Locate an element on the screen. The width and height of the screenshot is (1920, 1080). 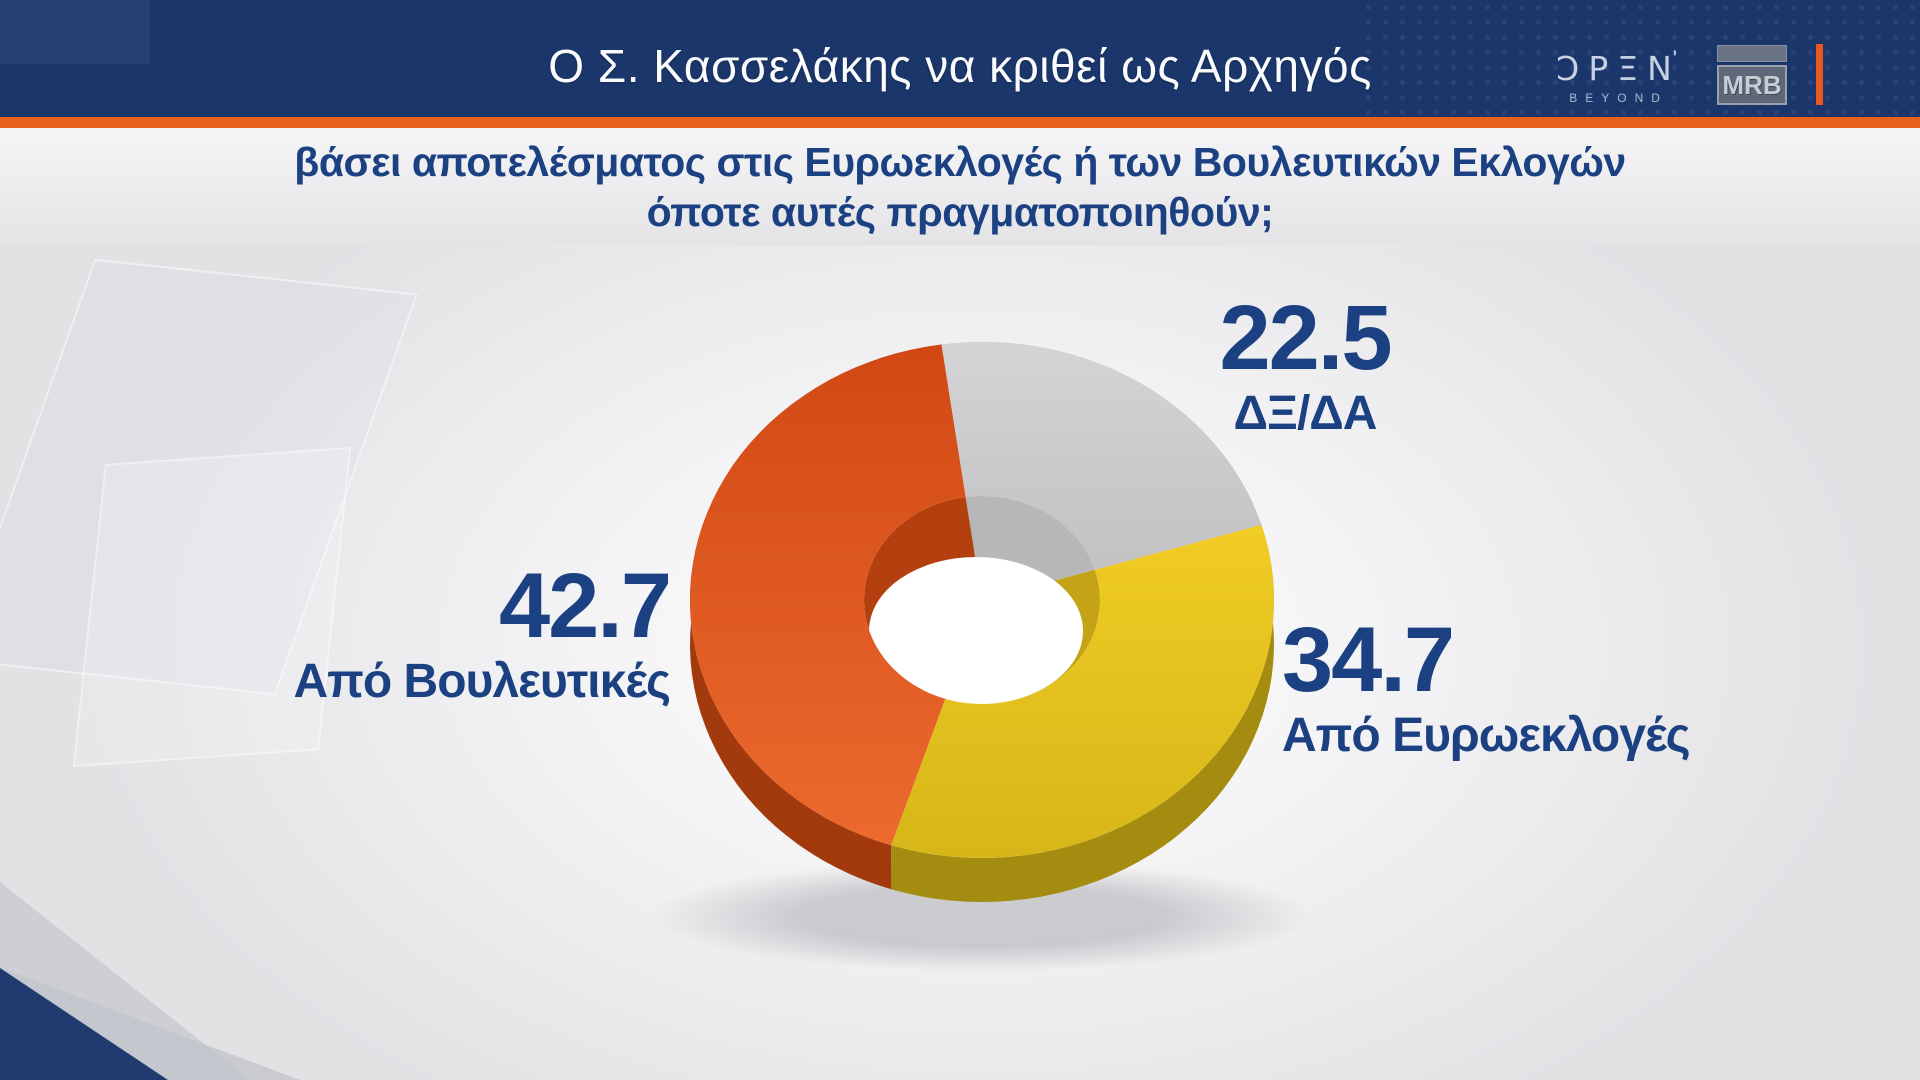
mrb-agency-logo: MRB is located at coordinates (1752, 76).